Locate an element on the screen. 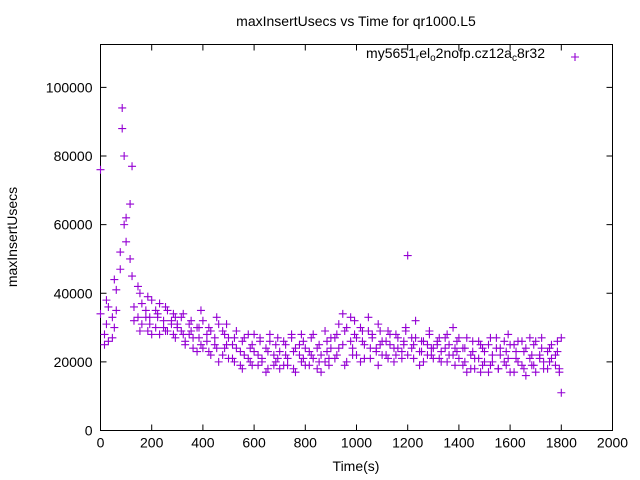 The height and width of the screenshot is (480, 640). legend-marker-icon is located at coordinates (575, 57).